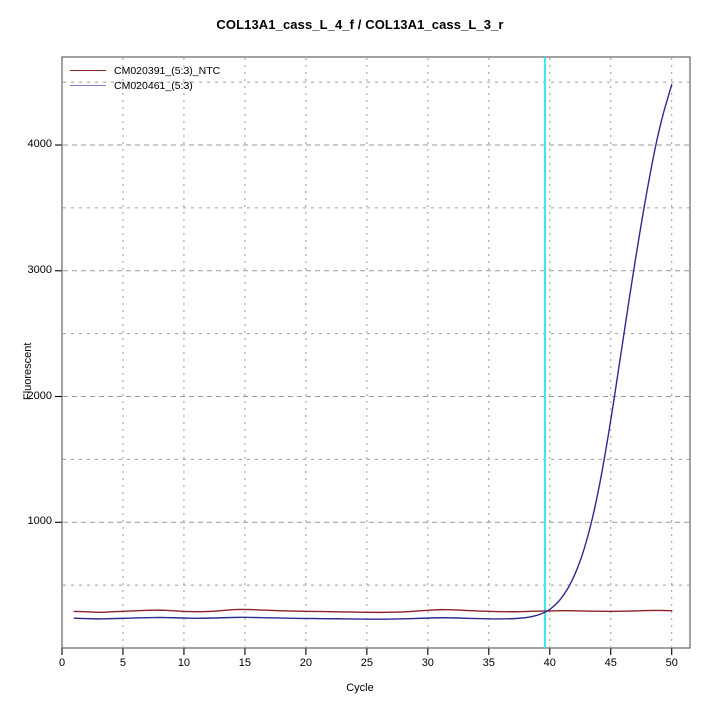 The width and height of the screenshot is (720, 720). I want to click on x-tick-label: 45, so click(610, 663).